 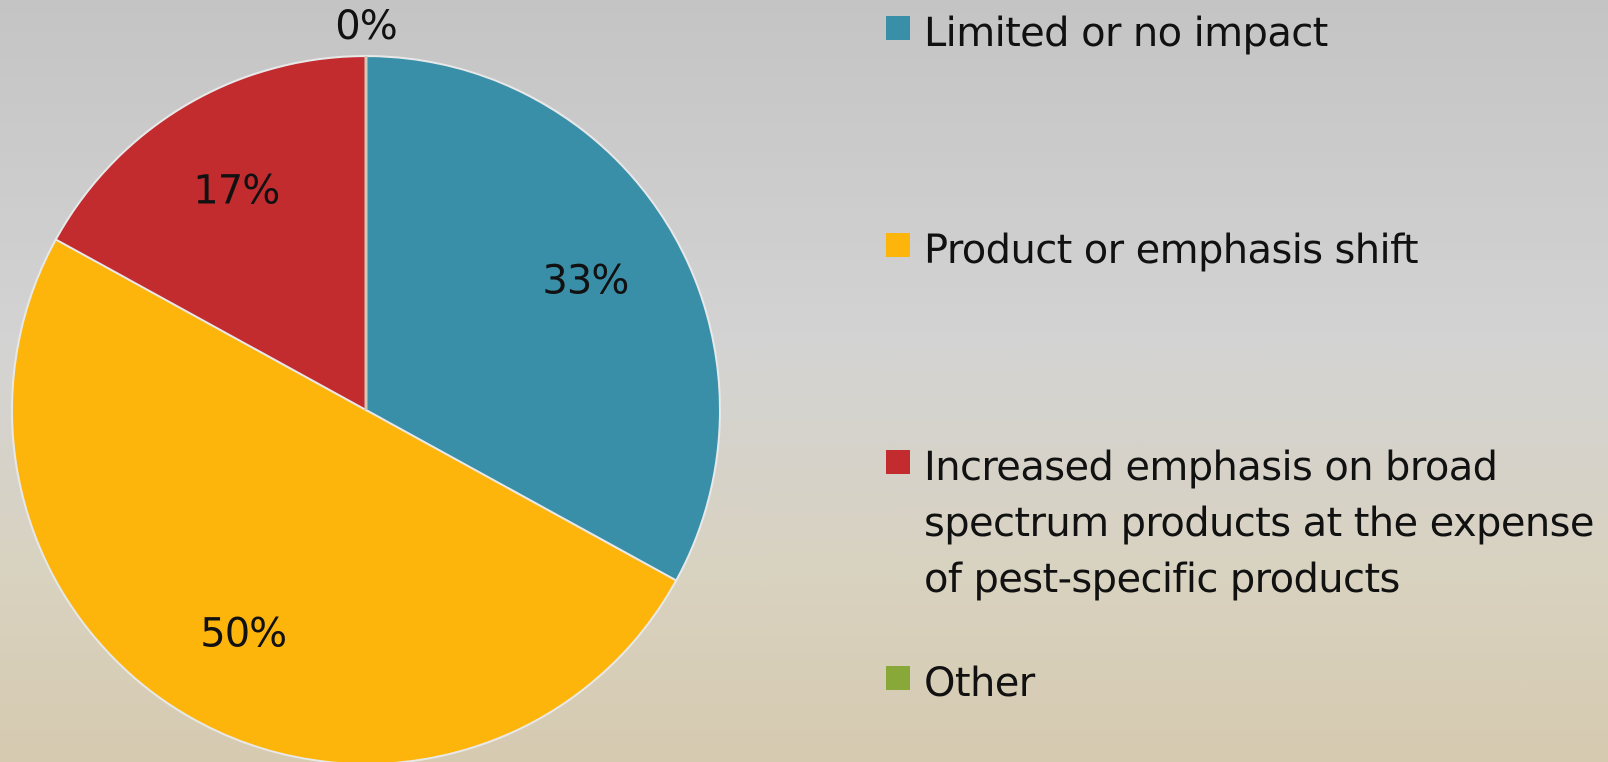 I want to click on legend-label-product-shift: Product or emphasis shift, so click(x=1171, y=250).